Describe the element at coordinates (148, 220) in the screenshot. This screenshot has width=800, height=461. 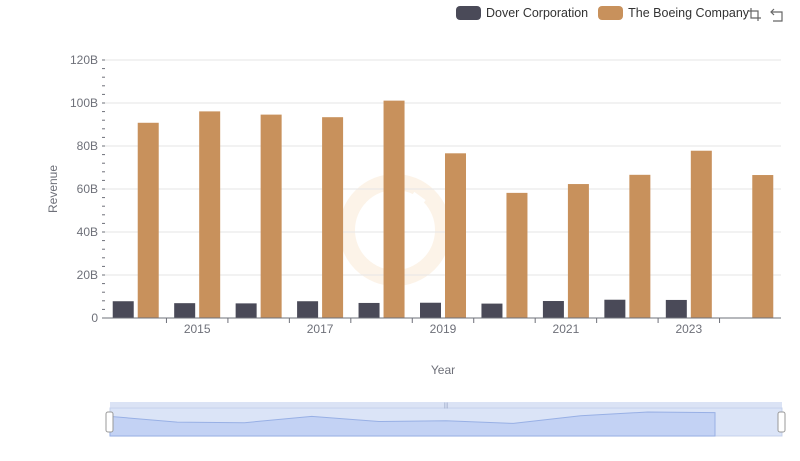
I see `bar-boeing-2014` at that location.